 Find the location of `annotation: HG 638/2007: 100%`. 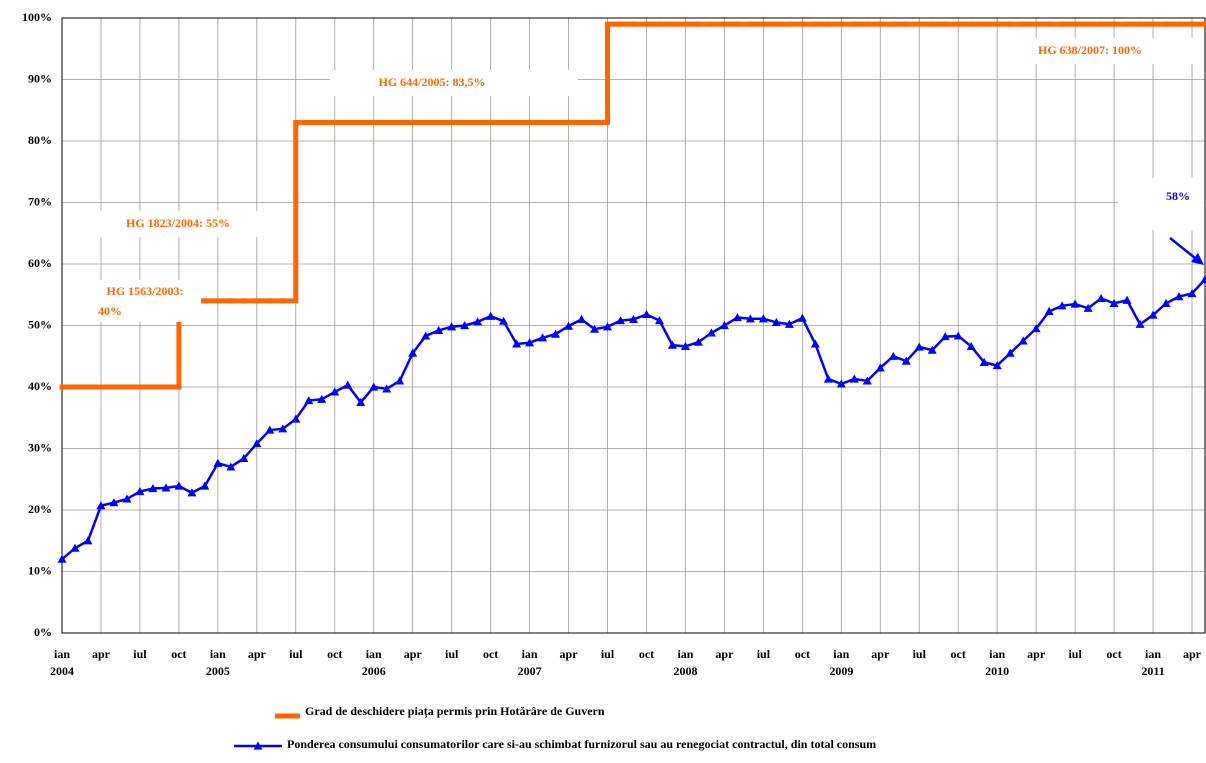

annotation: HG 638/2007: 100% is located at coordinates (1090, 50).